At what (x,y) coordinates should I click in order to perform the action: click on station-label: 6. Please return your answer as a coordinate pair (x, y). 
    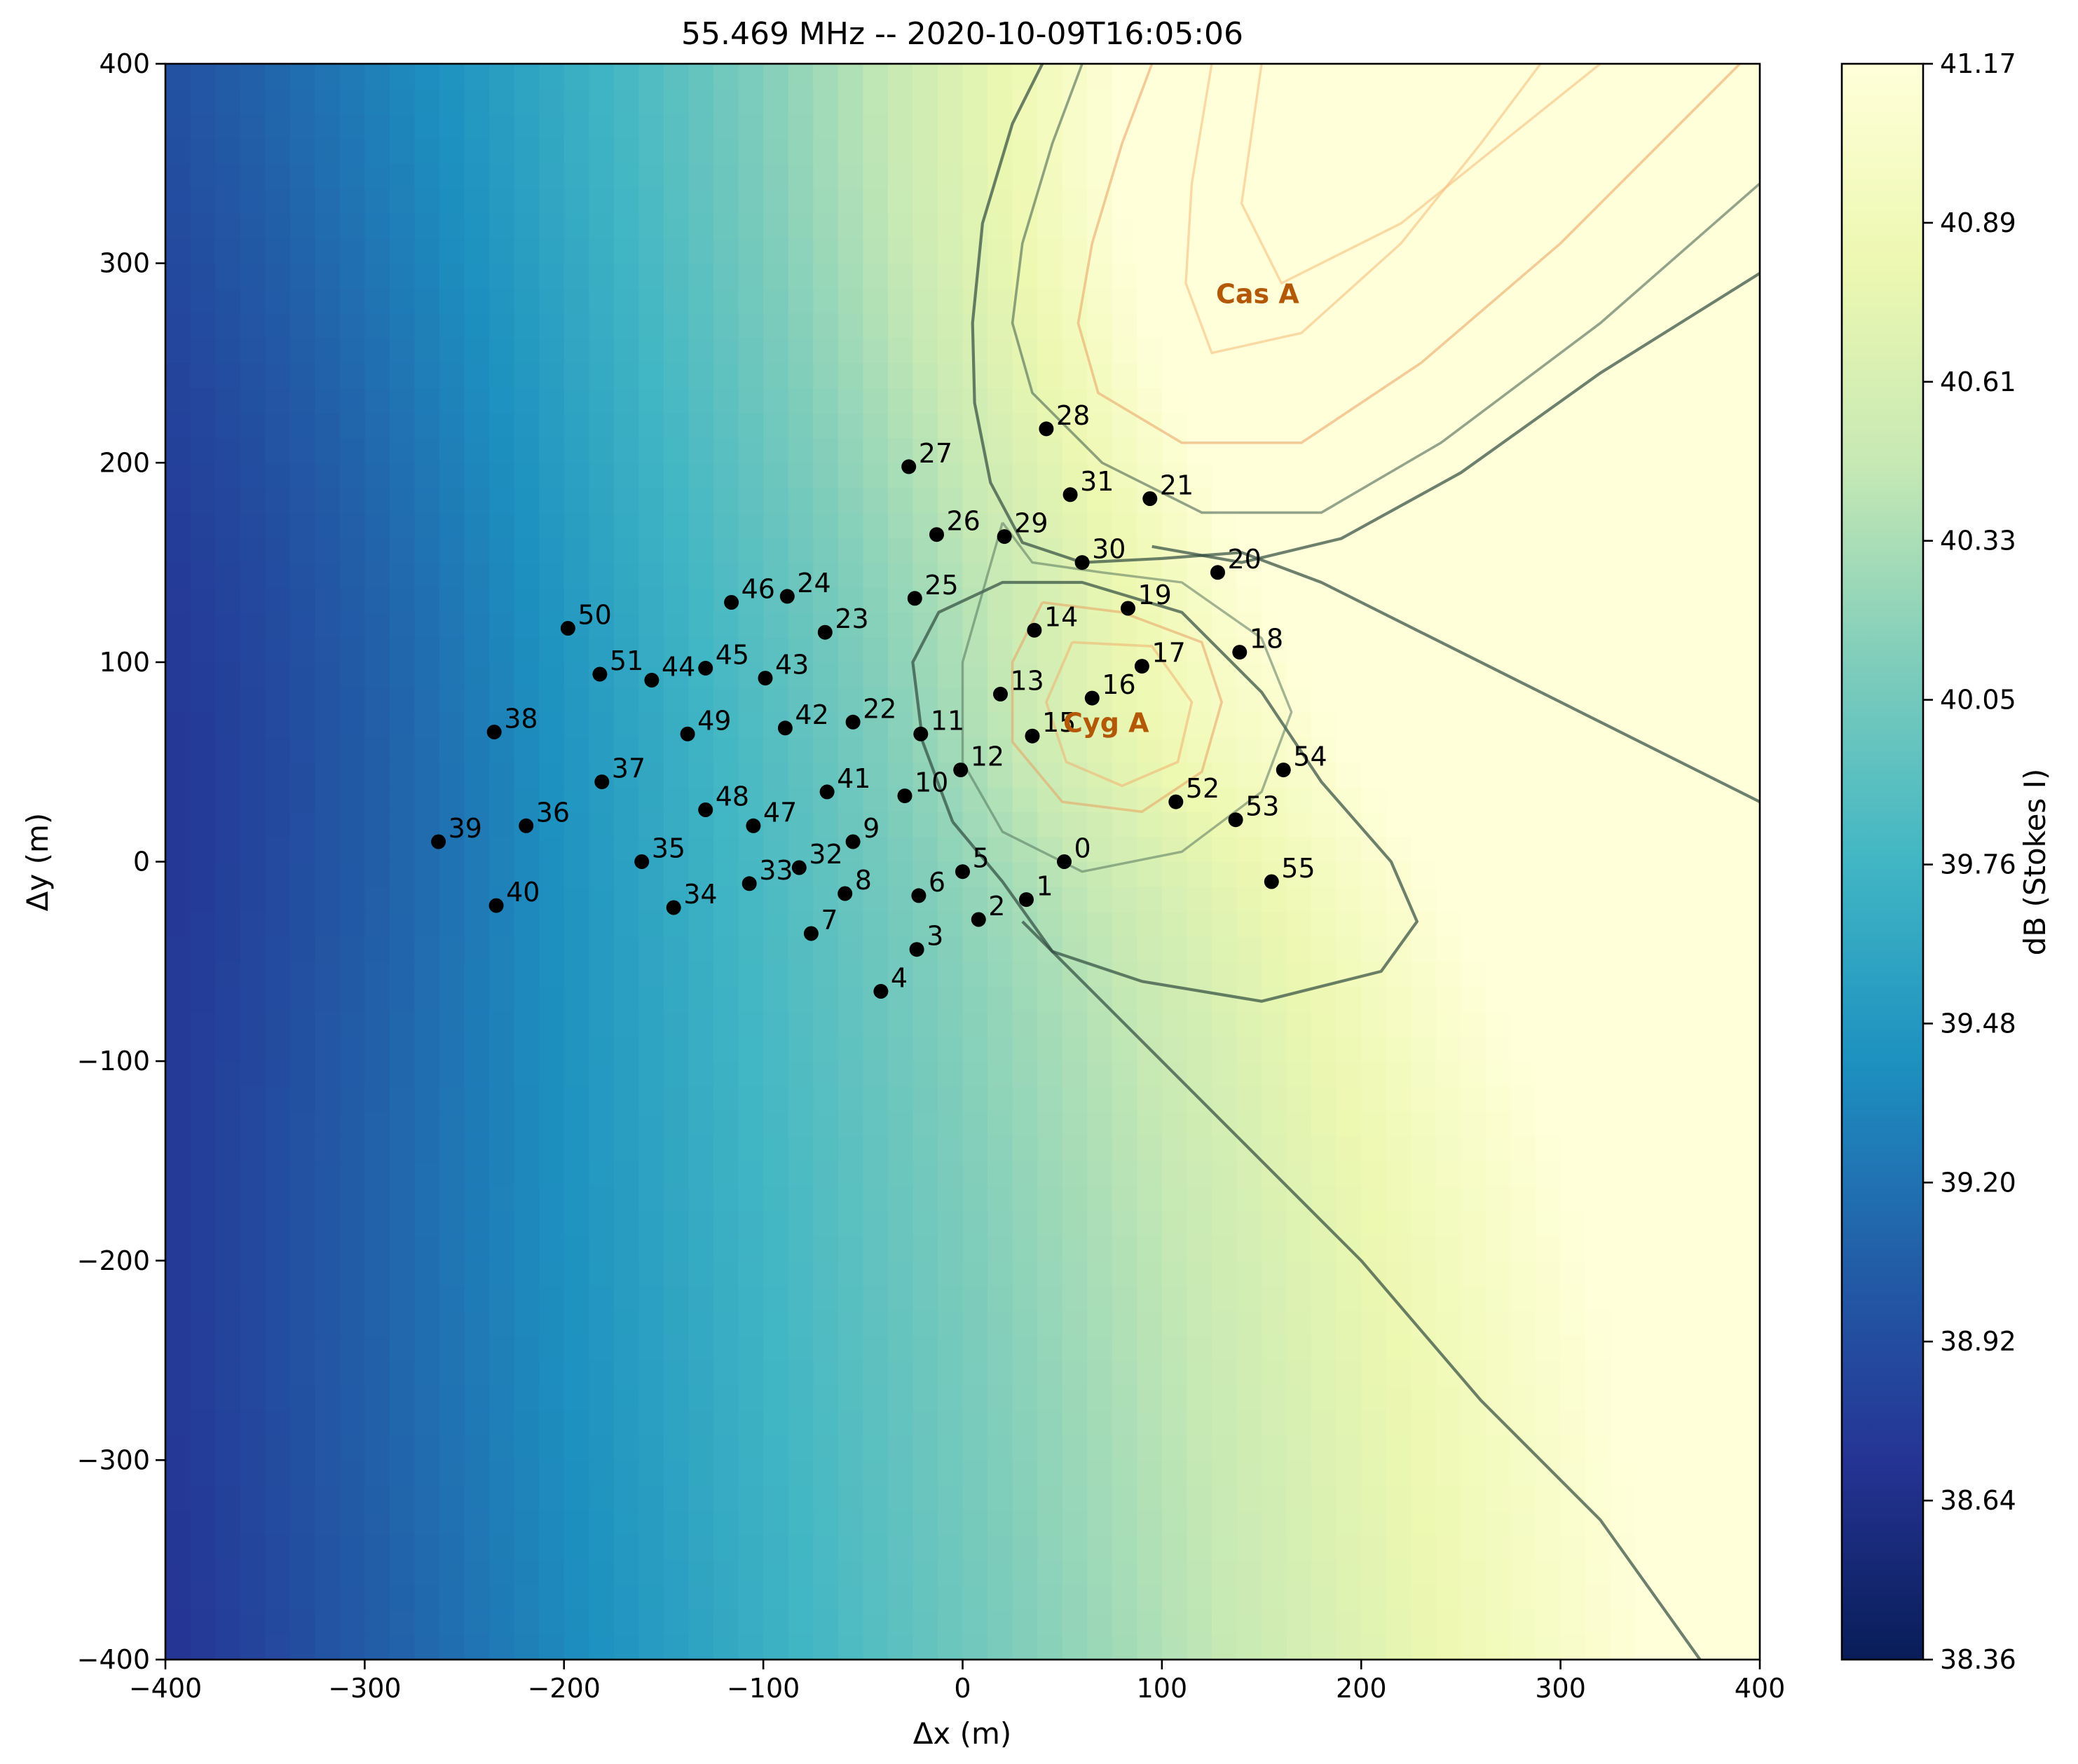
    Looking at the image, I should click on (937, 882).